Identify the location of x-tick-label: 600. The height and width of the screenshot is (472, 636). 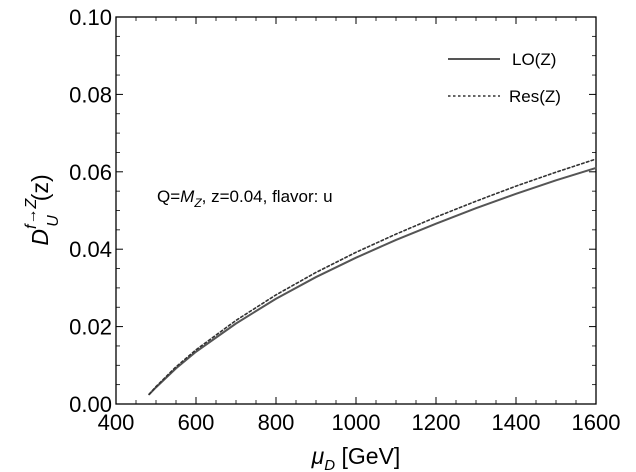
(196, 422).